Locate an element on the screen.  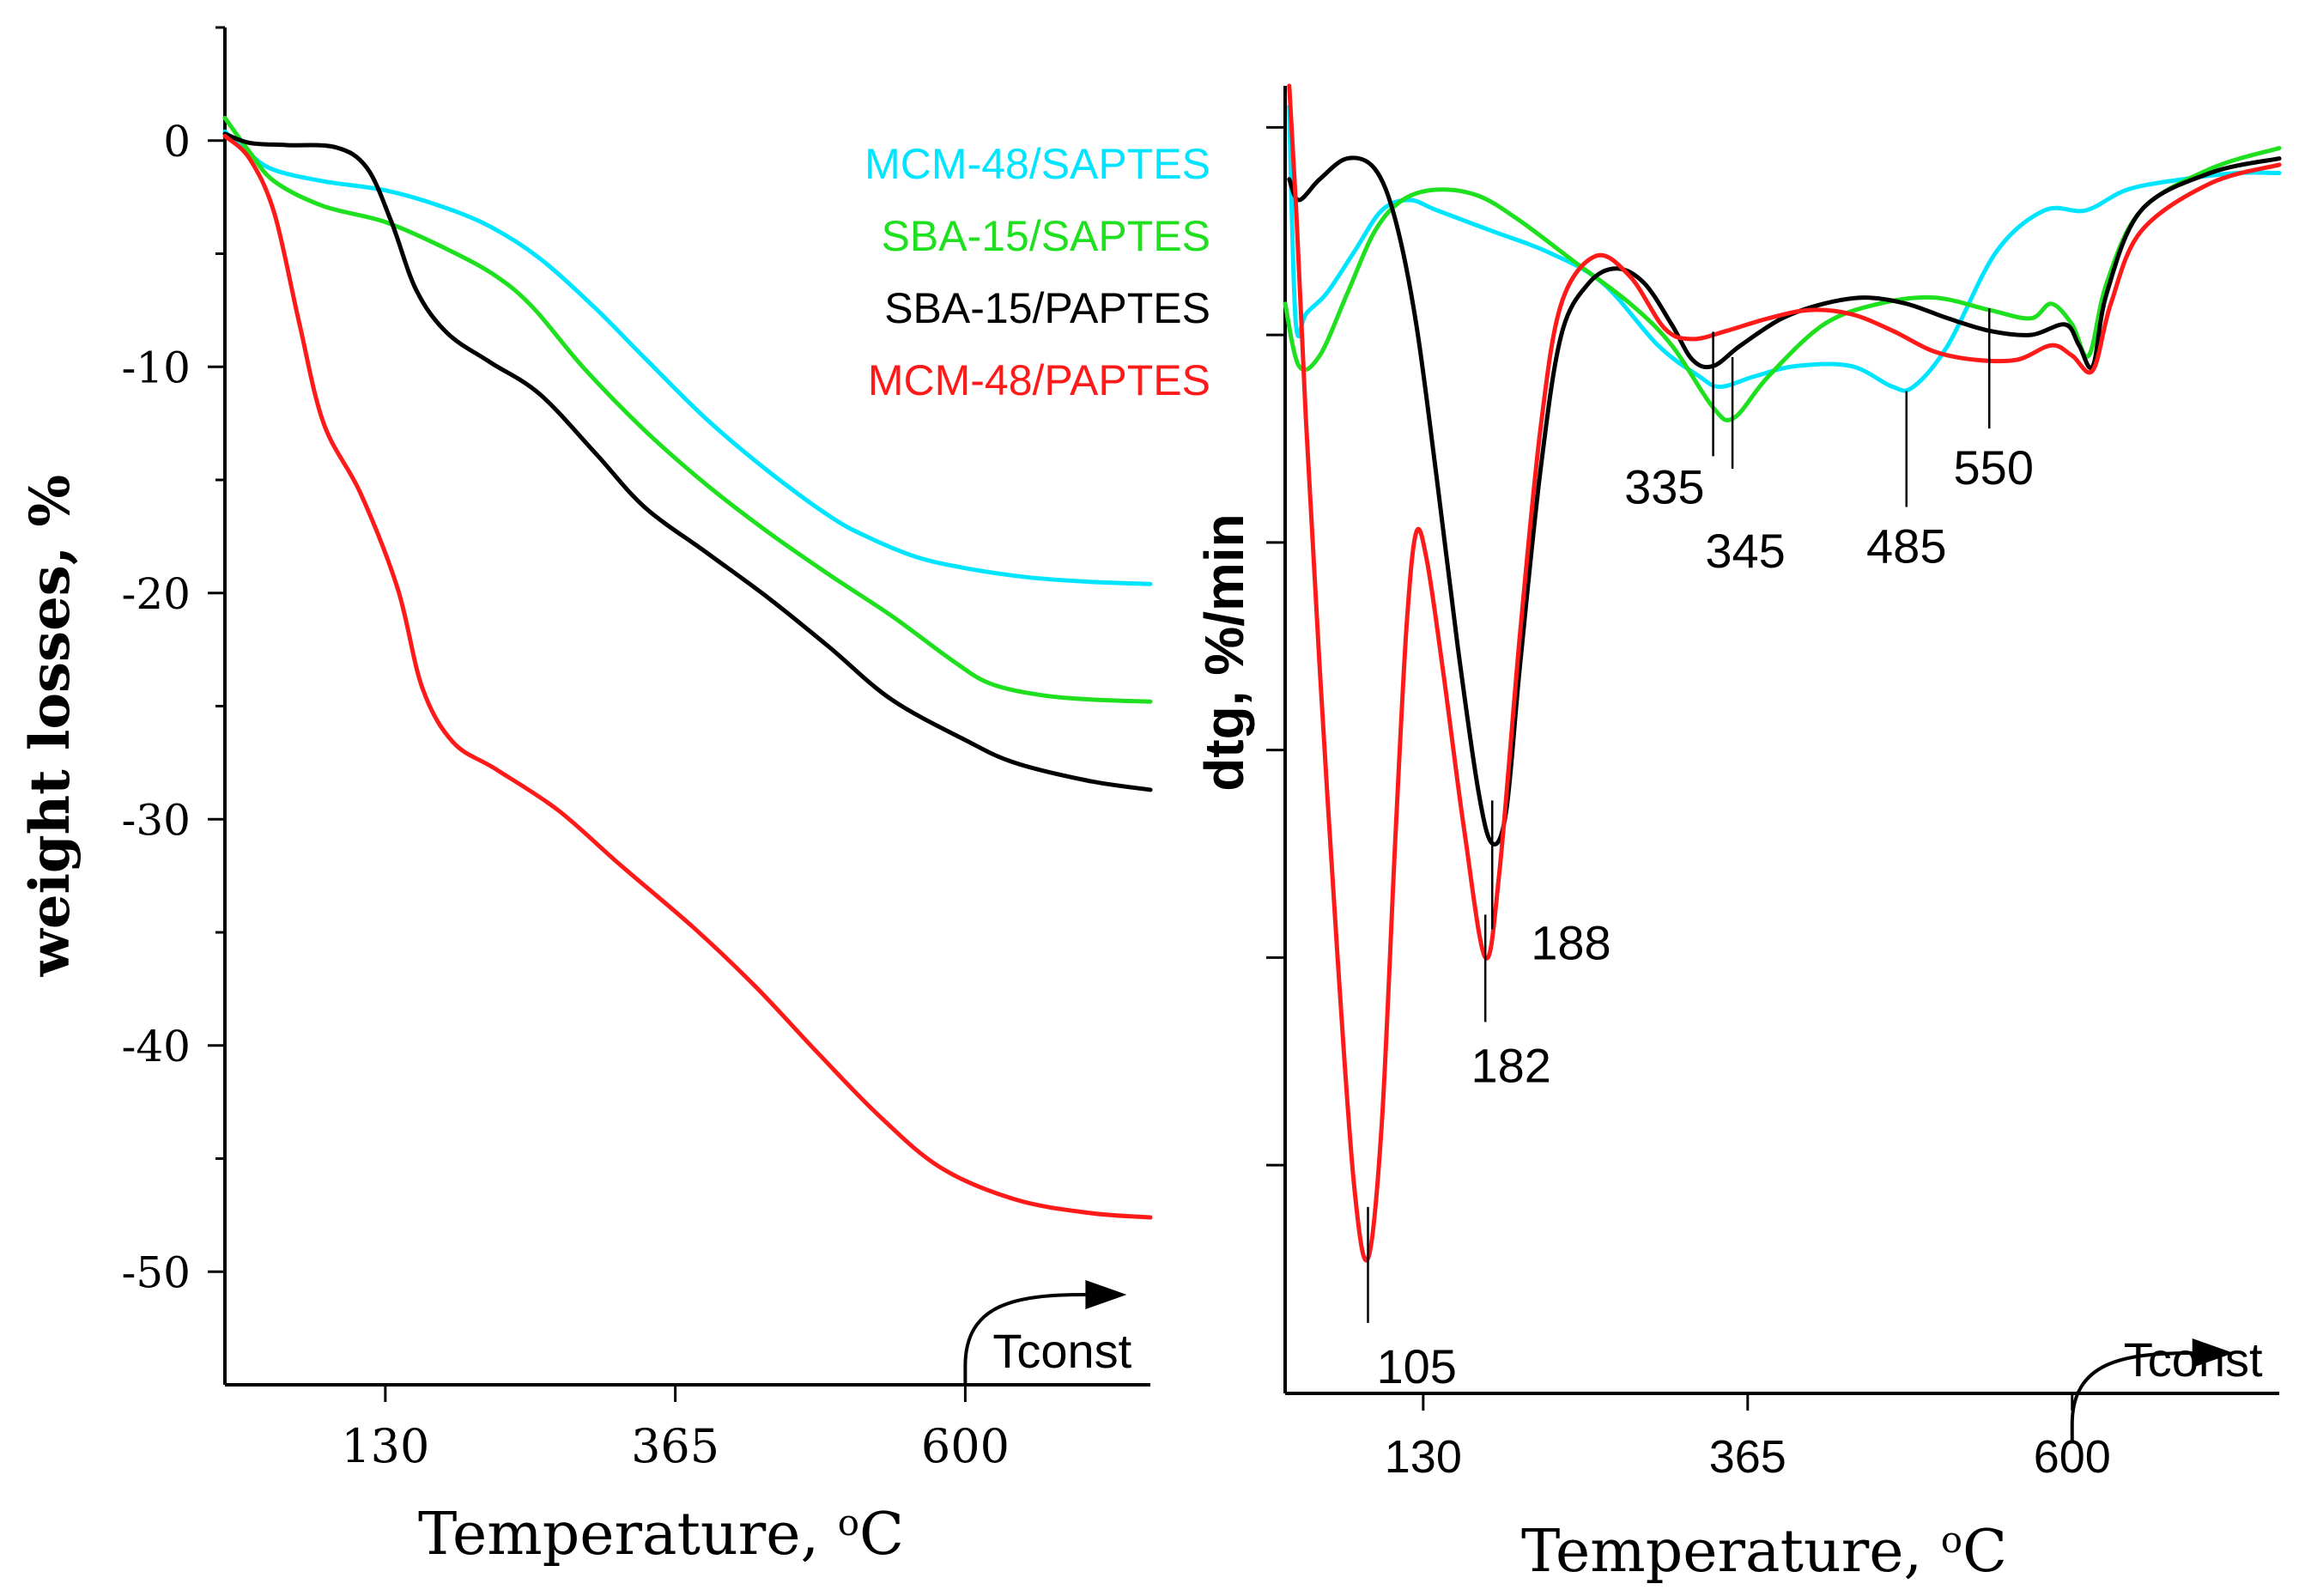
right-tconst-annotation: Tconst is located at coordinates (2193, 1359).